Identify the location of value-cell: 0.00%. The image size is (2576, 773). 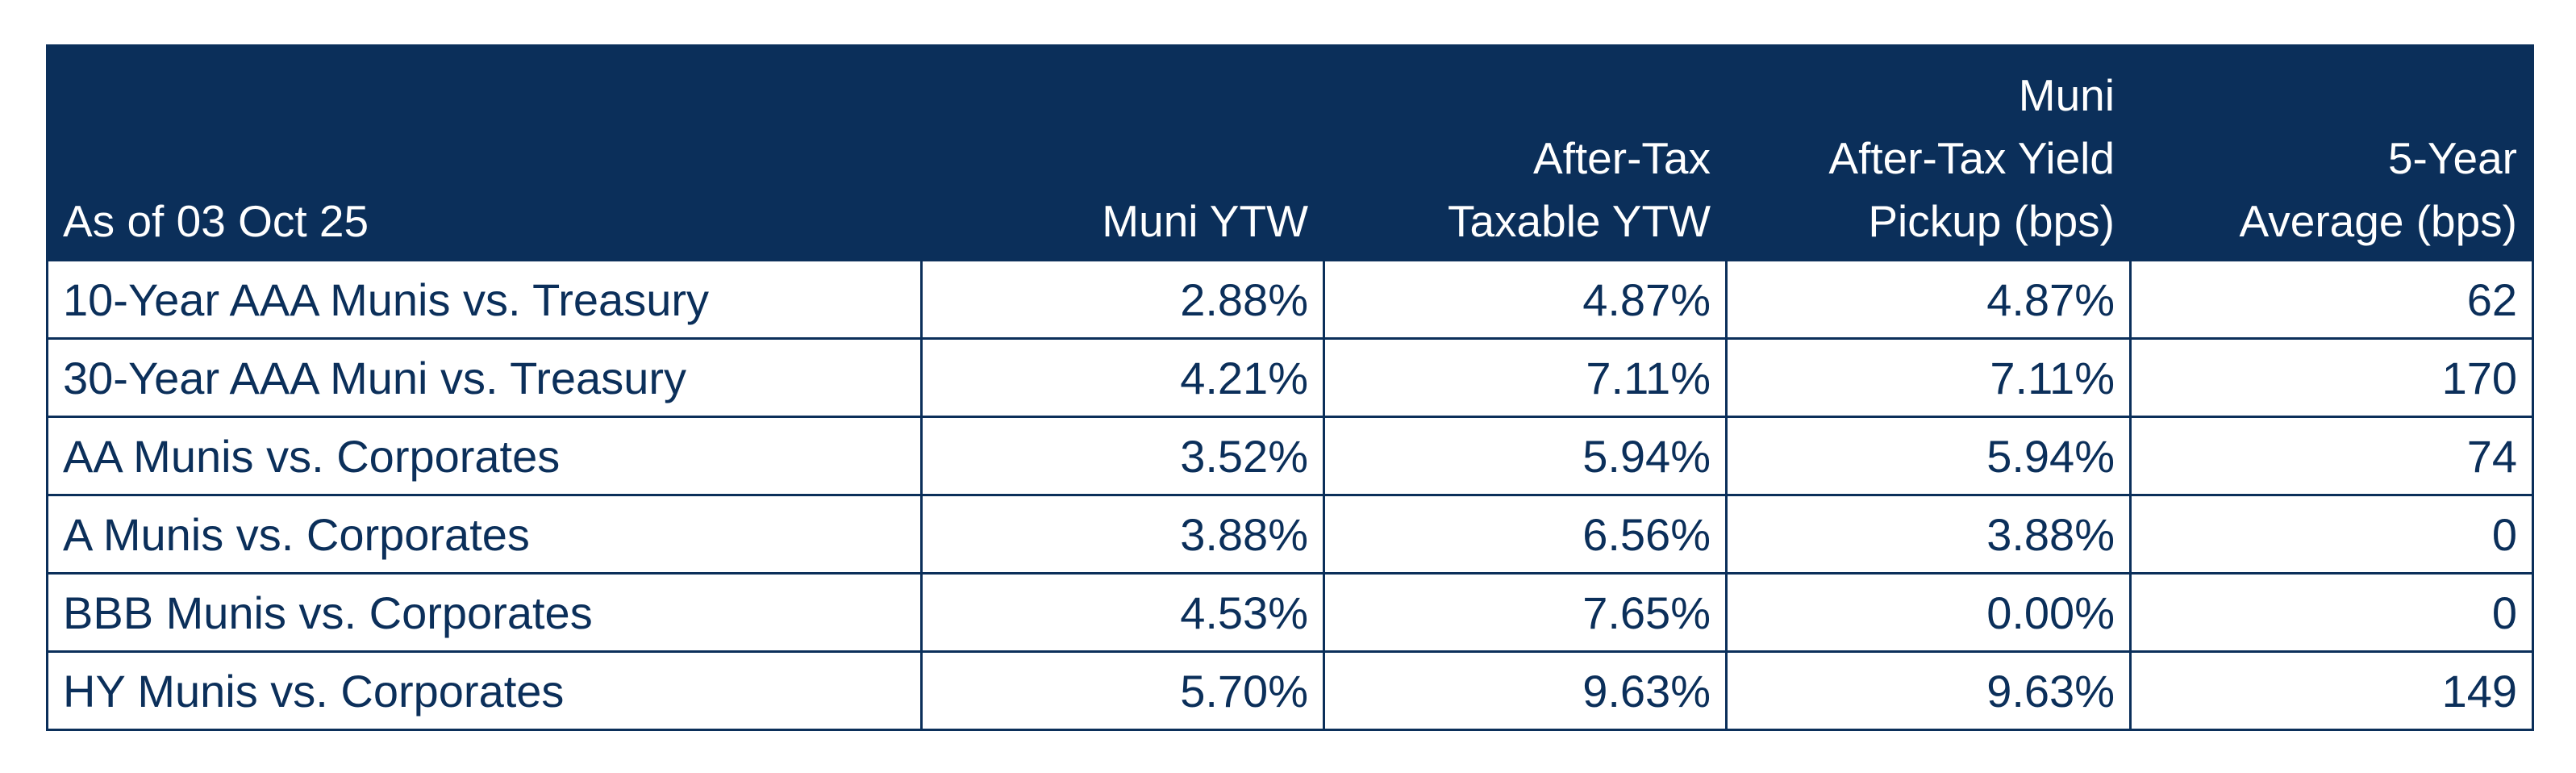
(1928, 612).